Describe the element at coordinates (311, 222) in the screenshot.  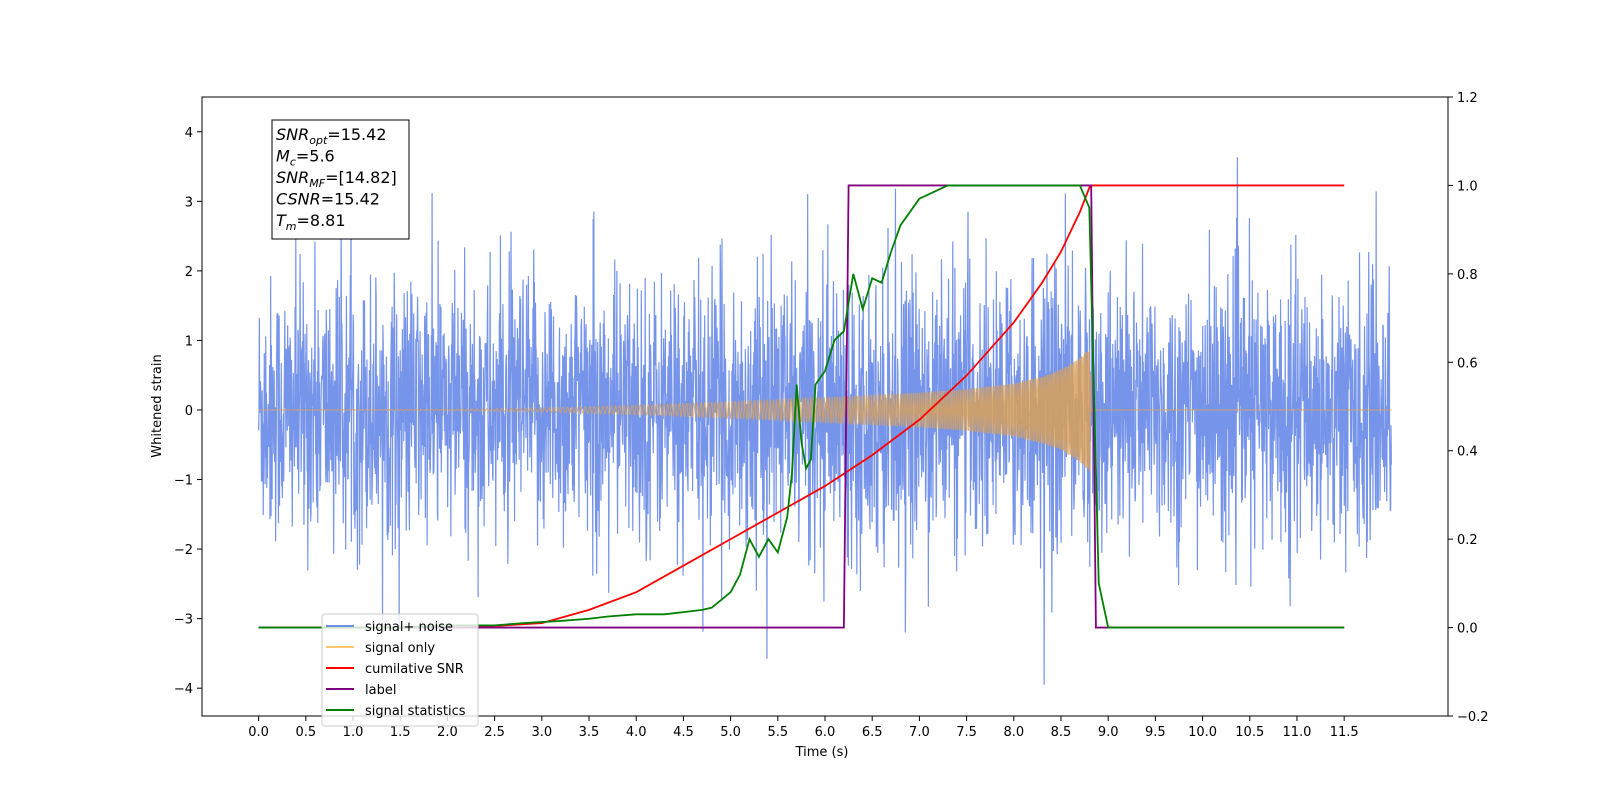
I see `annotation-line: Tm=8.81` at that location.